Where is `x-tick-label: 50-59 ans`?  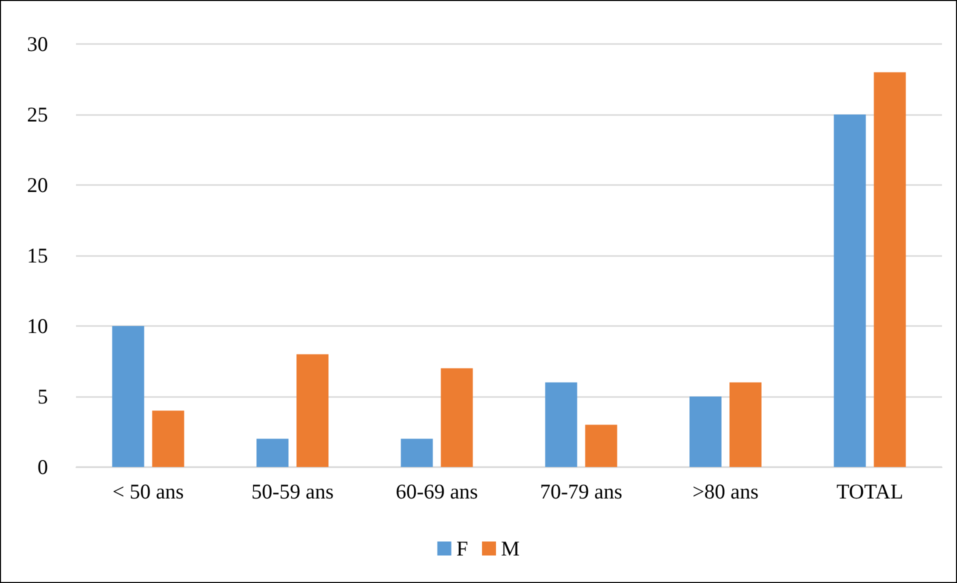
x-tick-label: 50-59 ans is located at coordinates (292, 492).